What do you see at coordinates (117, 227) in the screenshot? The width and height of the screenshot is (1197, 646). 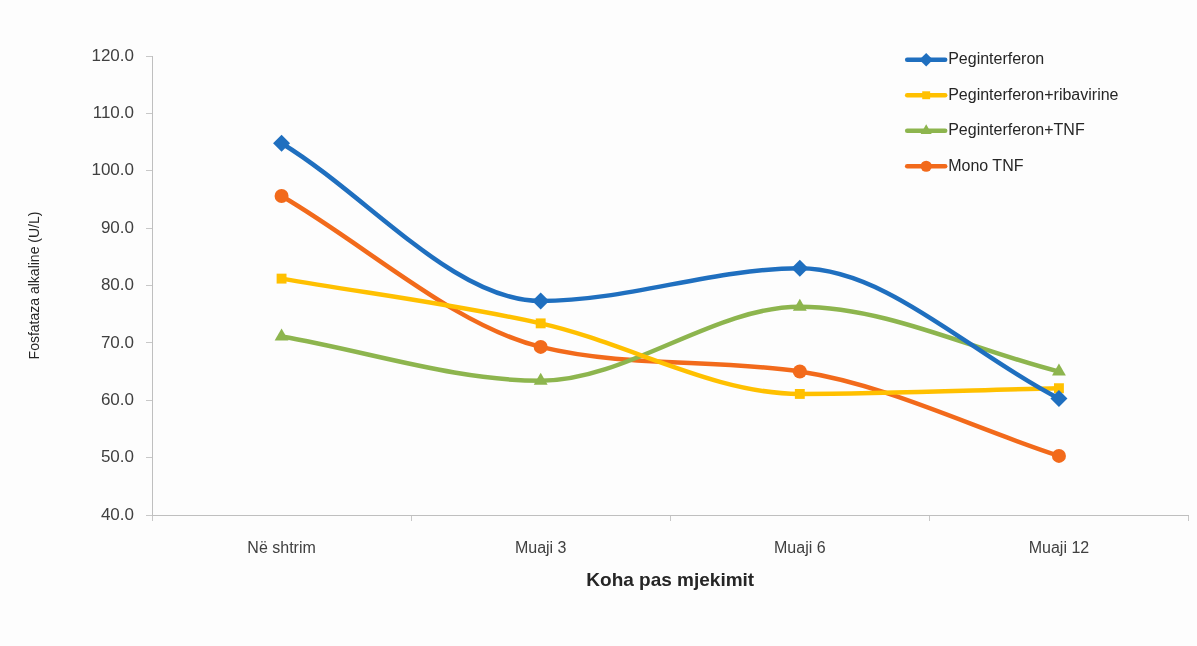 I see `y-tick-label: 90.0` at bounding box center [117, 227].